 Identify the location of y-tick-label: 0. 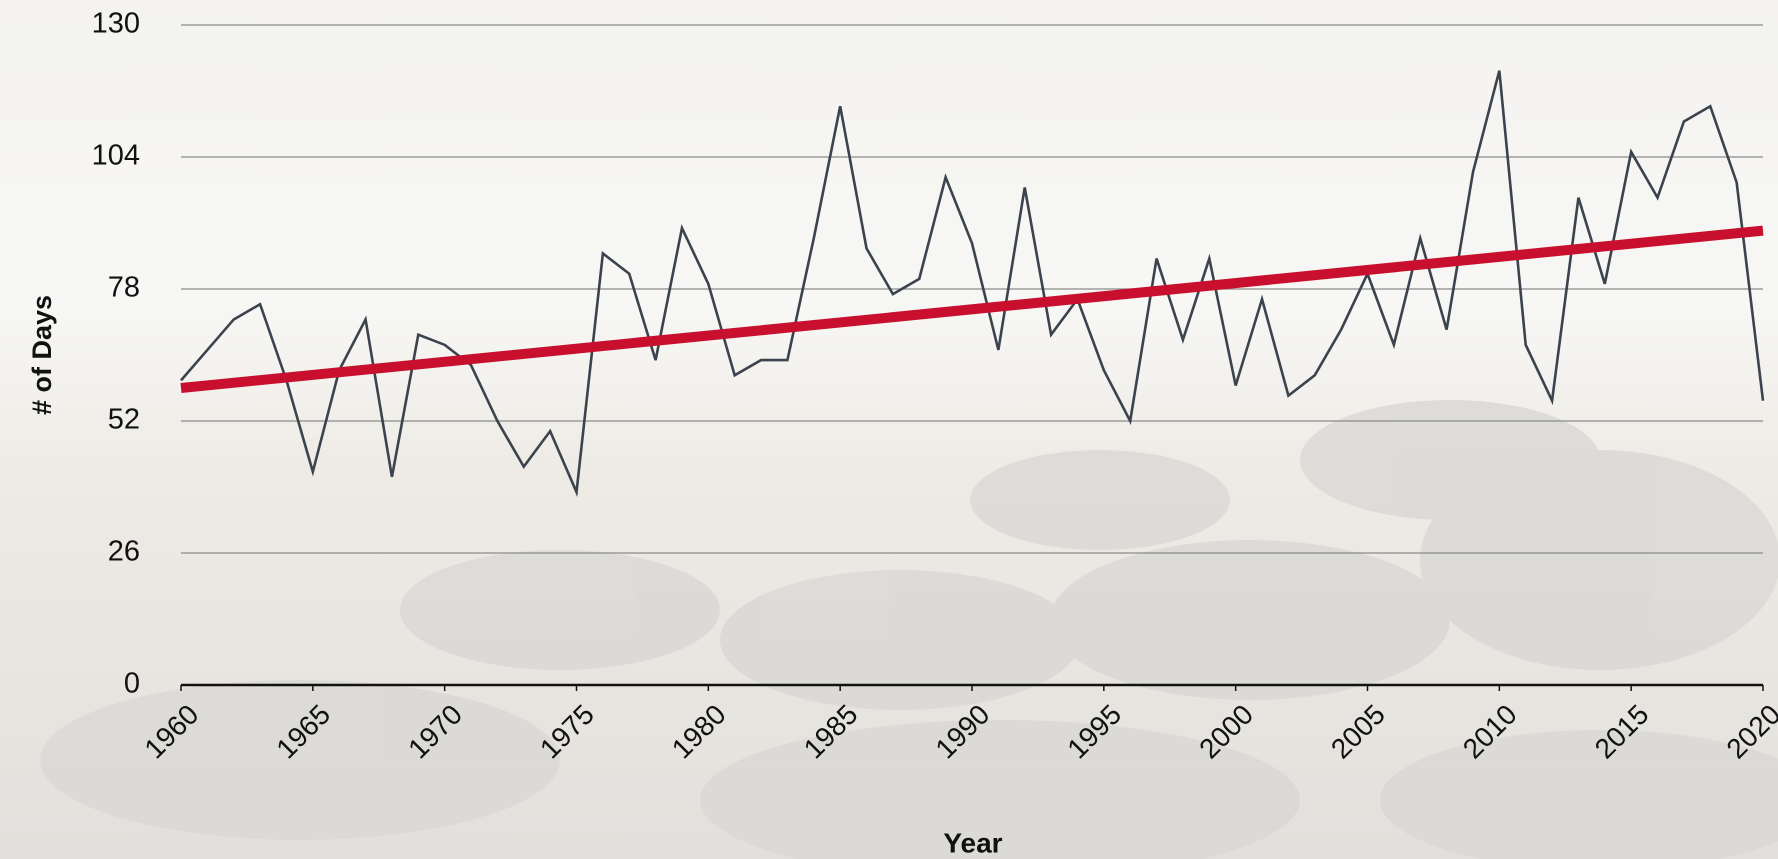
(132, 684).